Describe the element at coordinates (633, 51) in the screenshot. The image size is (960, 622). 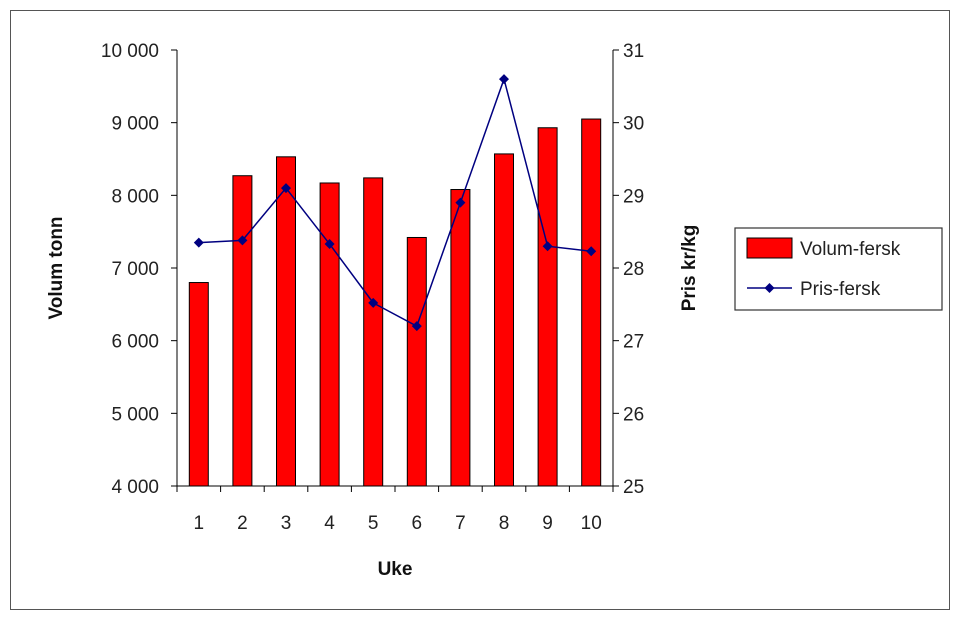
I see `y2-tick-label: 31` at that location.